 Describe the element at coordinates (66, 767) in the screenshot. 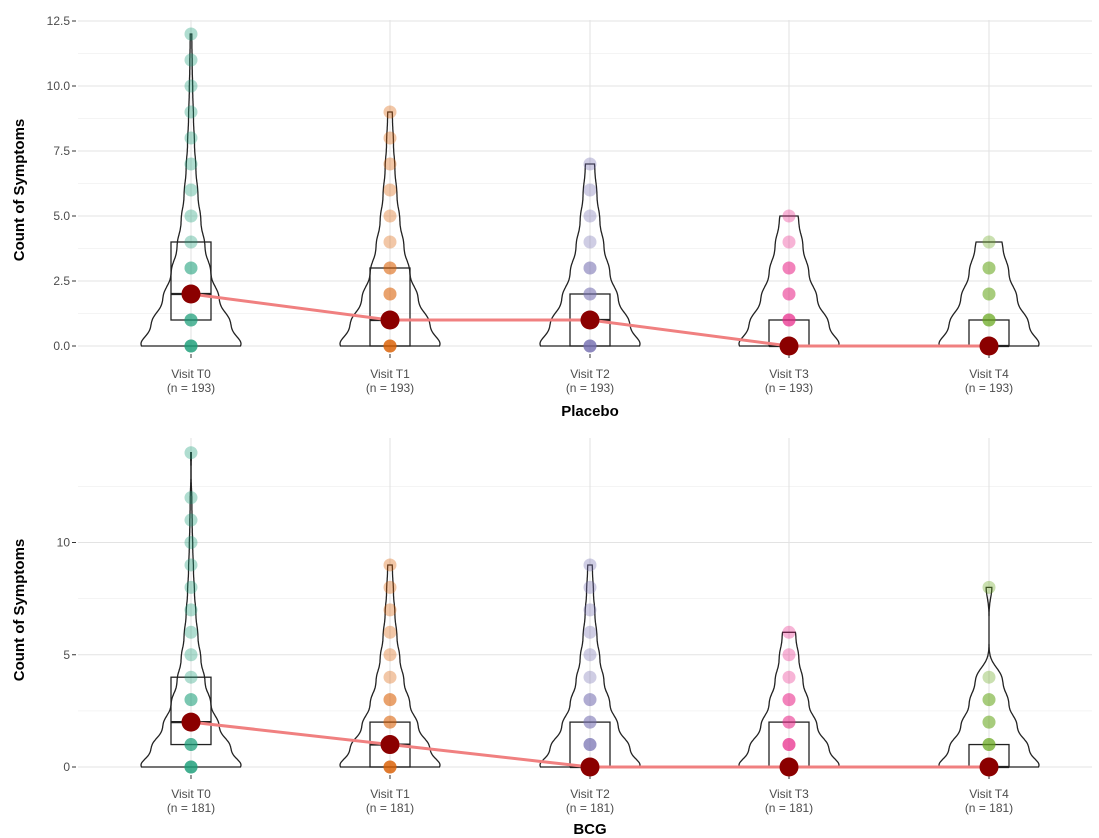

I see `y-tick-label: 0` at that location.